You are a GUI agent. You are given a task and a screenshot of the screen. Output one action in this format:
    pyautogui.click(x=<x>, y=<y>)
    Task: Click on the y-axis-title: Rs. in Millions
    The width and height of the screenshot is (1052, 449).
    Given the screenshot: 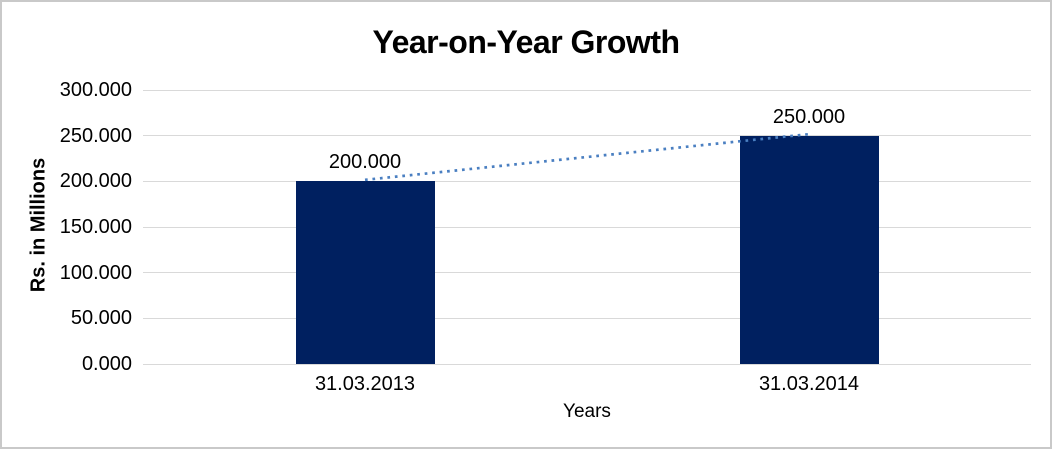 What is the action you would take?
    pyautogui.click(x=38, y=225)
    